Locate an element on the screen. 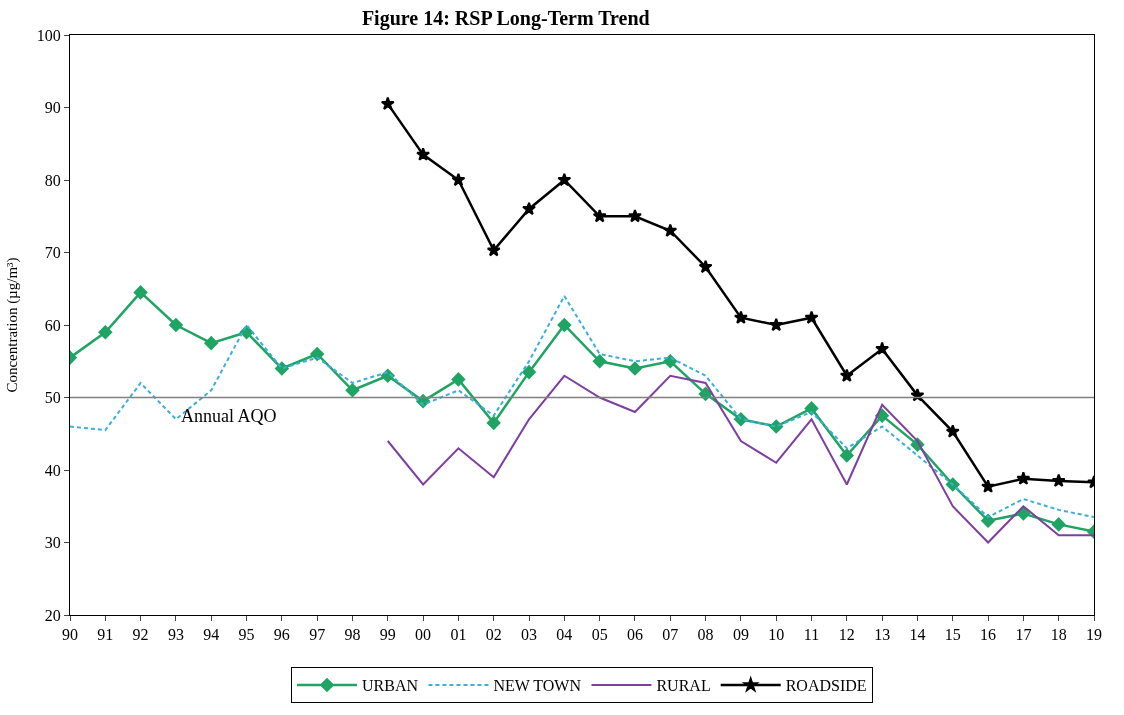 This screenshot has width=1124, height=715. x-tick-label: 05 is located at coordinates (599, 635).